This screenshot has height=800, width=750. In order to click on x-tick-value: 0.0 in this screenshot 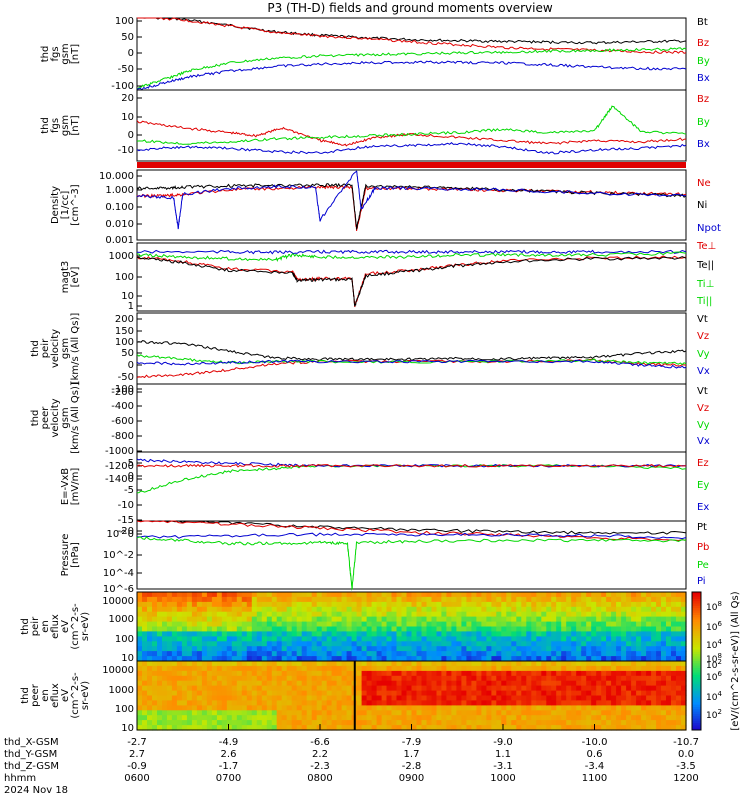, I will do `click(686, 754)`.